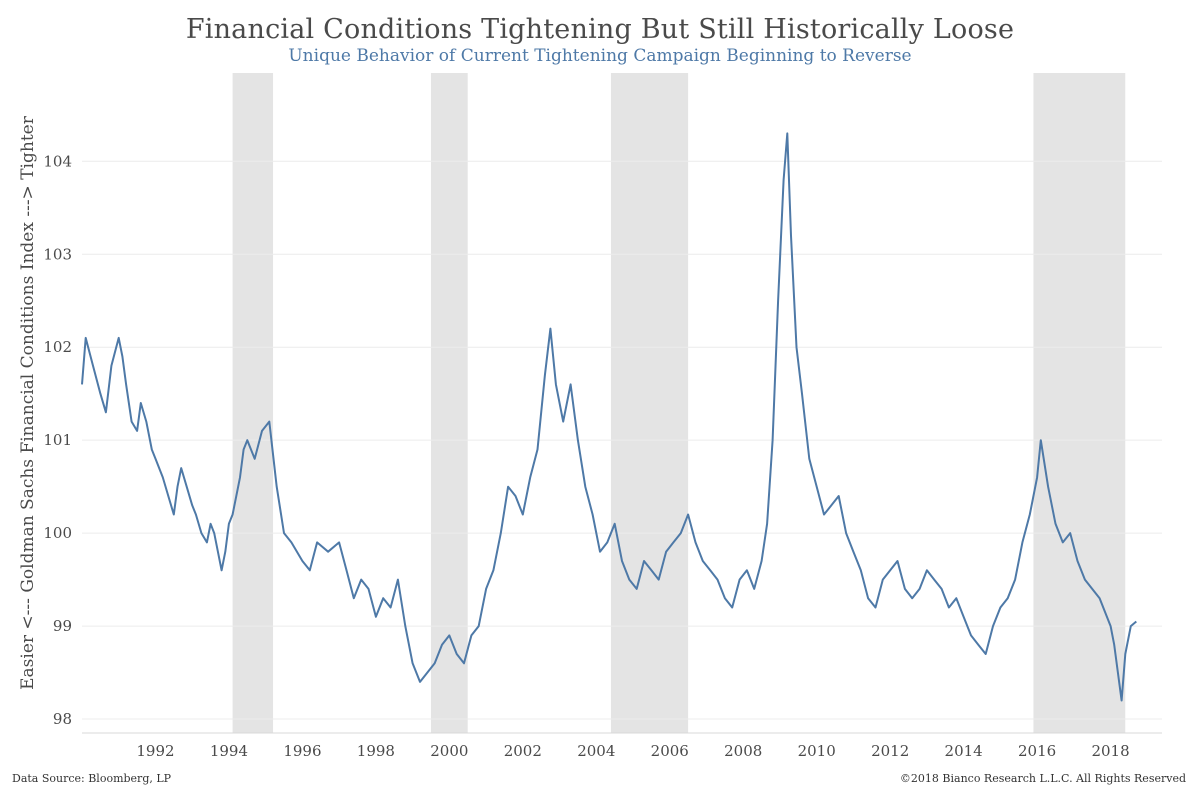 The height and width of the screenshot is (800, 1200). Describe the element at coordinates (376, 751) in the screenshot. I see `x-tick-label-1998: 1998` at that location.